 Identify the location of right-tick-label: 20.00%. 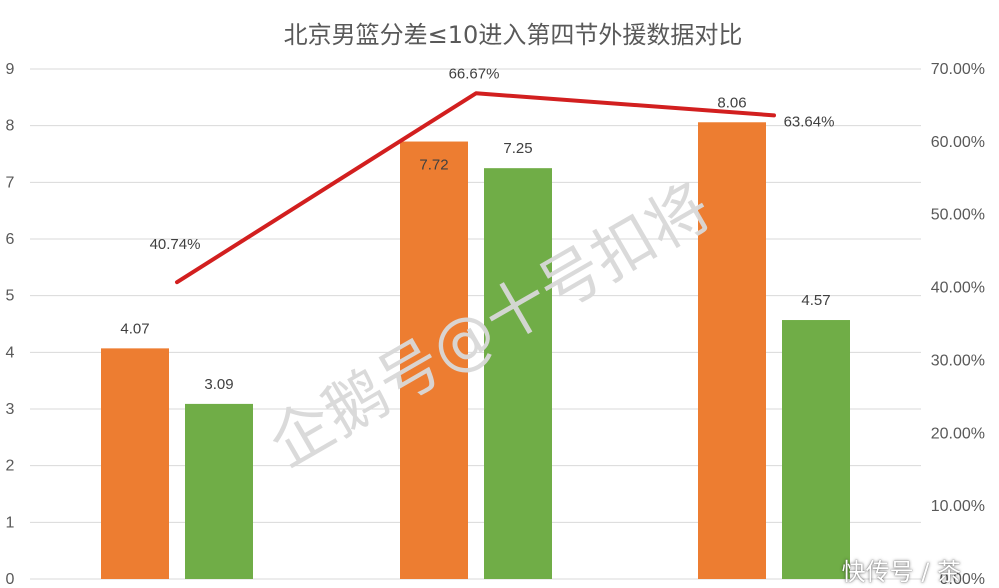
(958, 433).